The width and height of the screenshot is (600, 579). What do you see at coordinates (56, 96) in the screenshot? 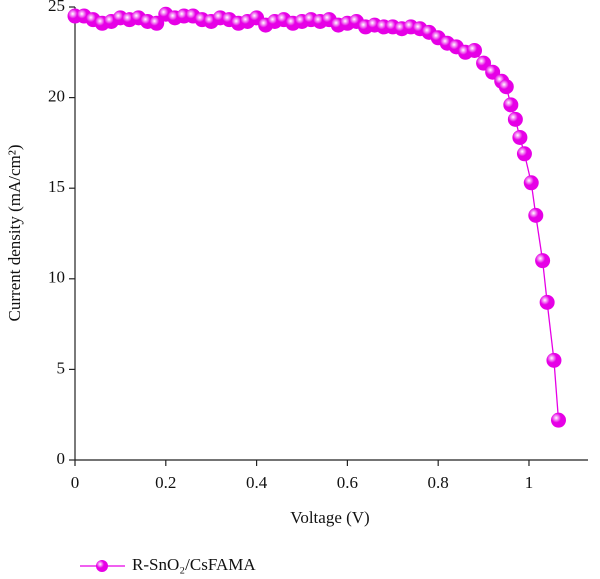
I see `y-tick-label: 20` at bounding box center [56, 96].